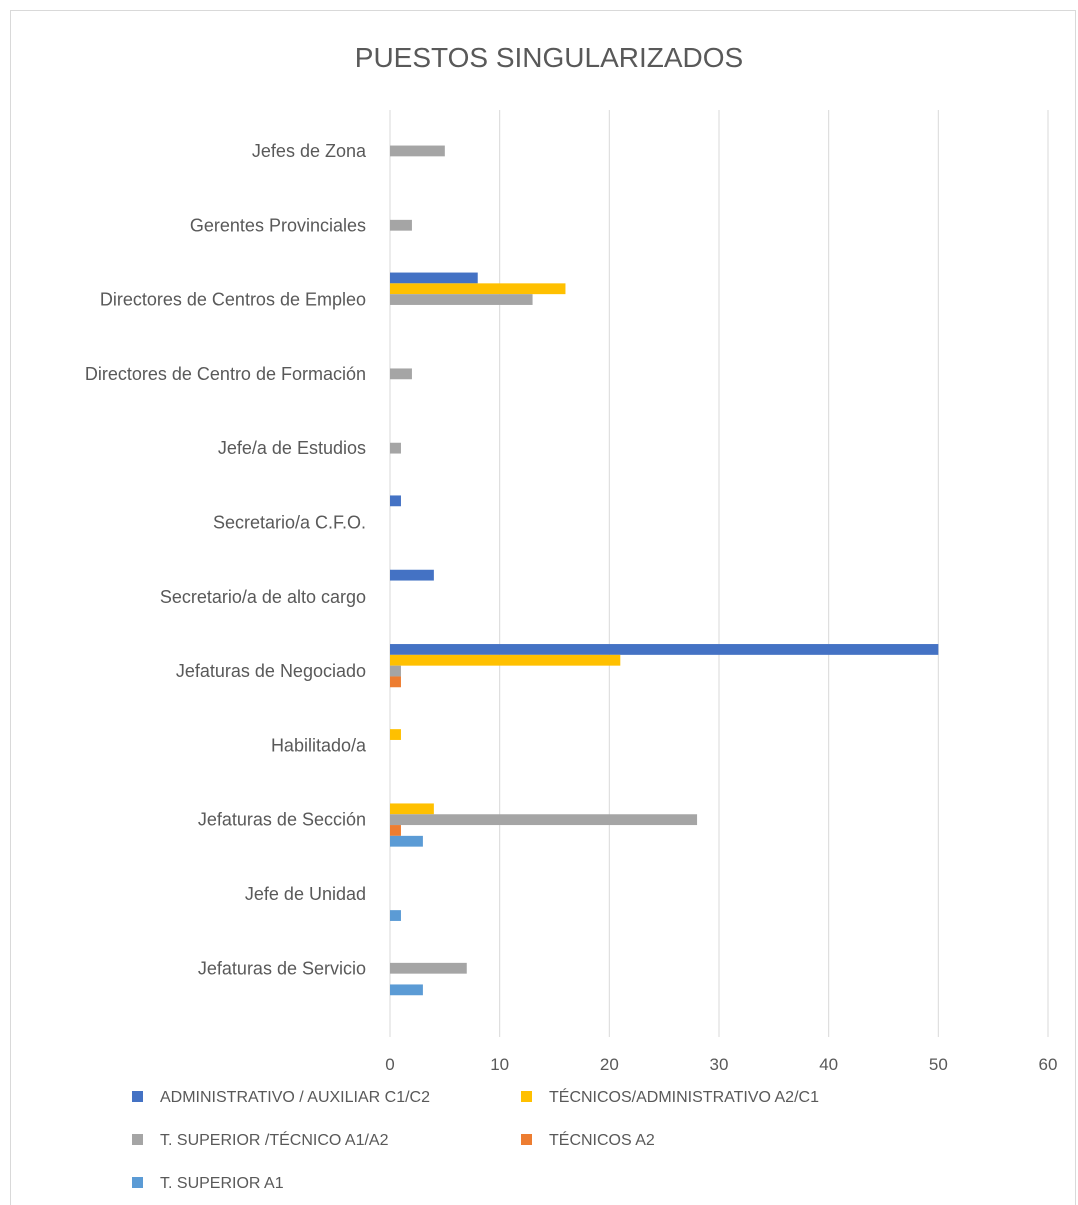 Image resolution: width=1078 pixels, height=1205 pixels. Describe the element at coordinates (319, 745) in the screenshot. I see `category-label: Habilitado/a` at that location.